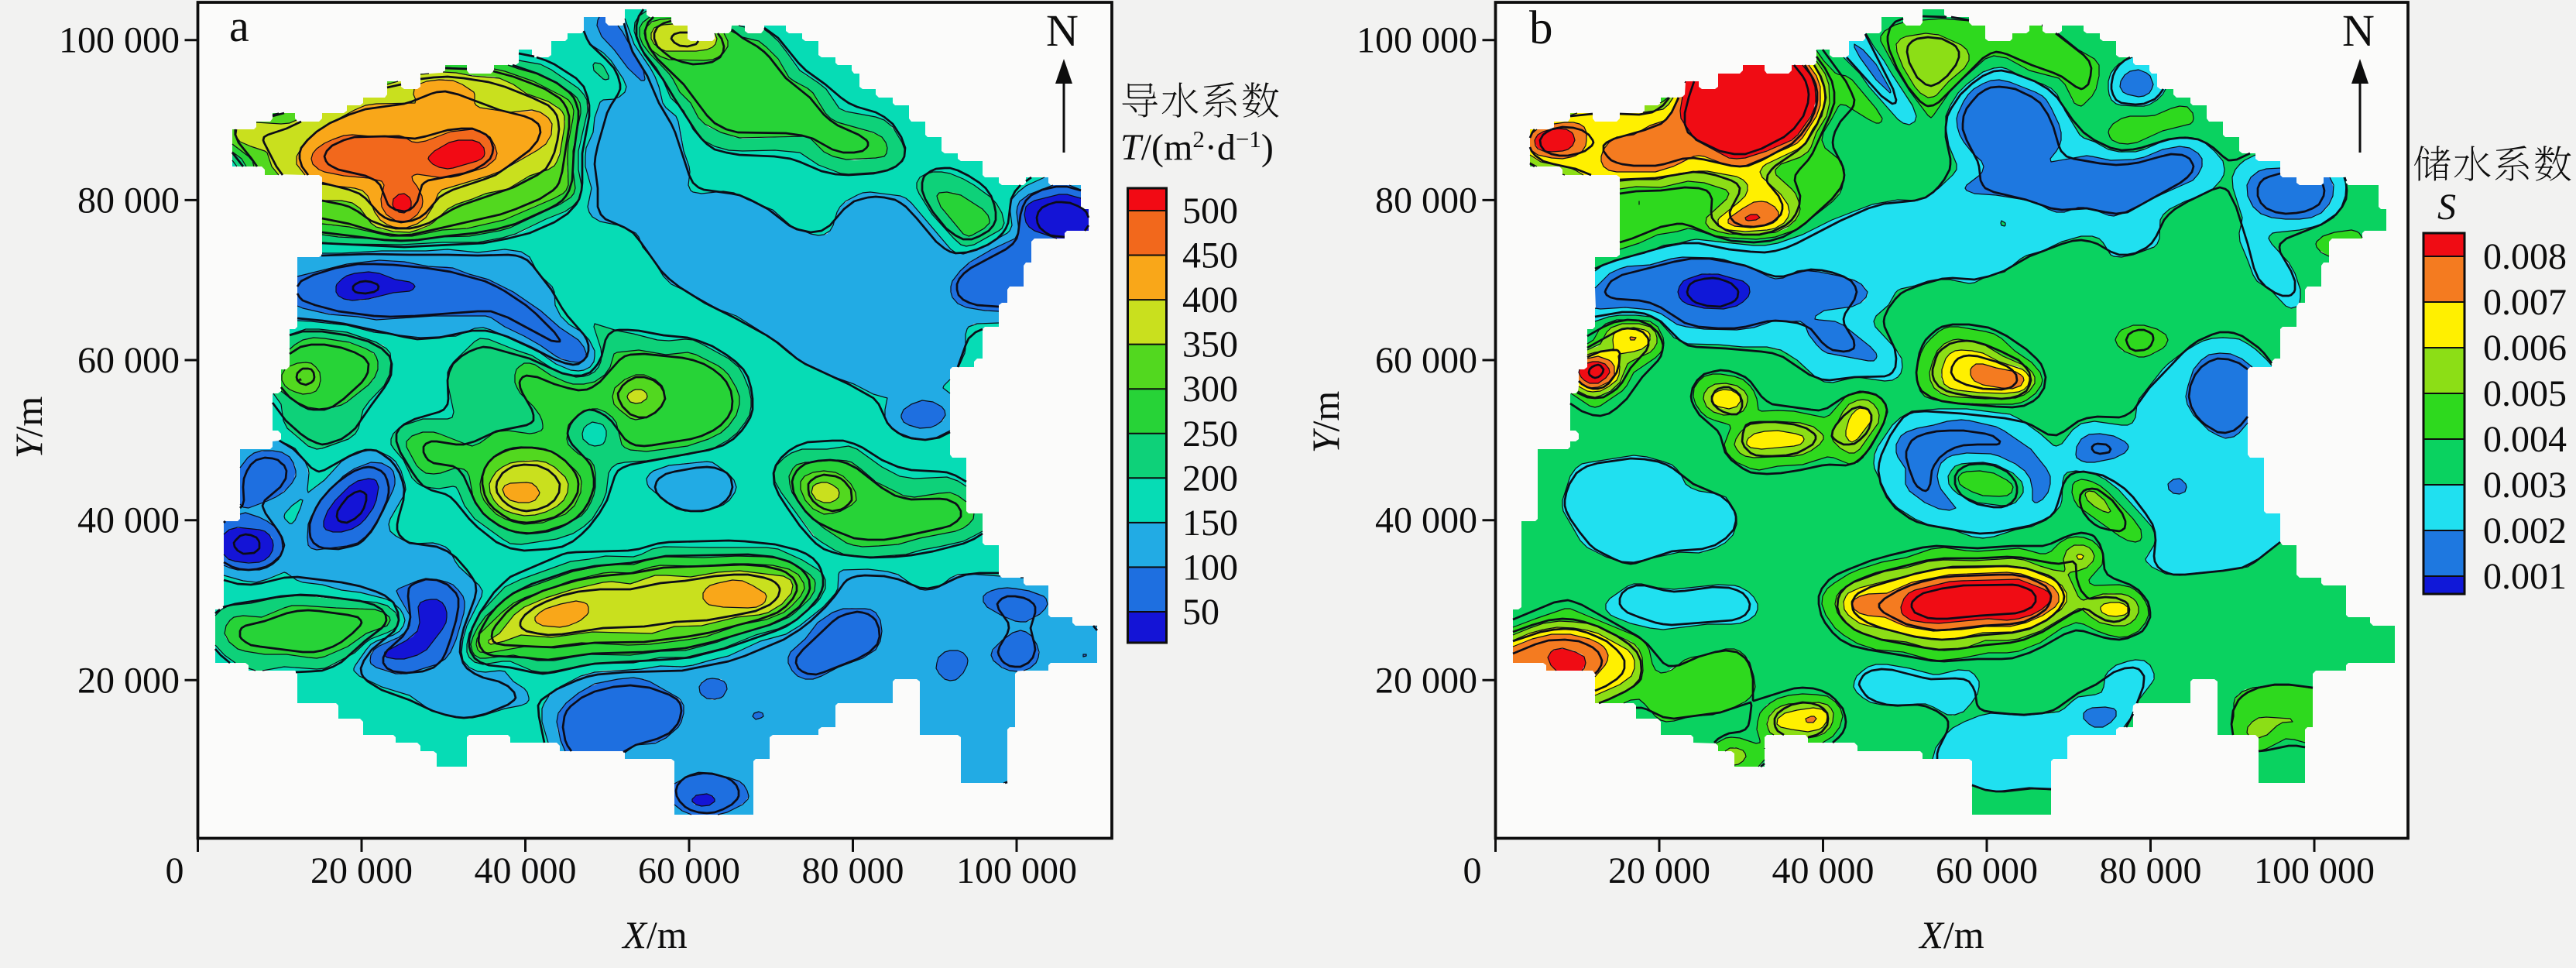 This screenshot has height=968, width=2576. What do you see at coordinates (1210, 345) in the screenshot?
I see `svg-text: 350` at bounding box center [1210, 345].